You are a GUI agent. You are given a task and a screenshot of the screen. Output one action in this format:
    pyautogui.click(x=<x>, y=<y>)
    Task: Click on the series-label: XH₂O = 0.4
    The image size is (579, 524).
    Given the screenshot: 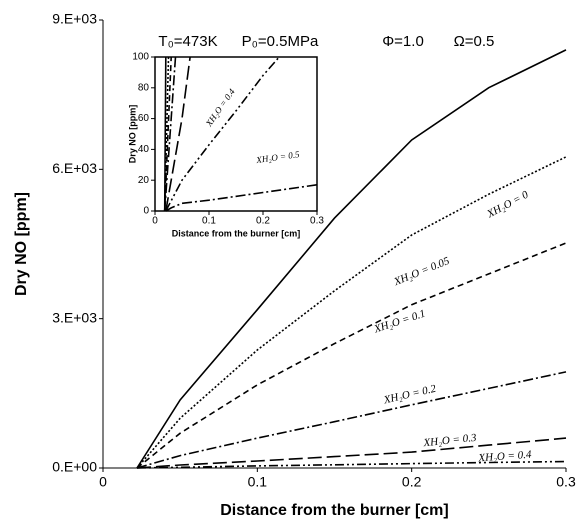 What is the action you would take?
    pyautogui.click(x=504, y=457)
    